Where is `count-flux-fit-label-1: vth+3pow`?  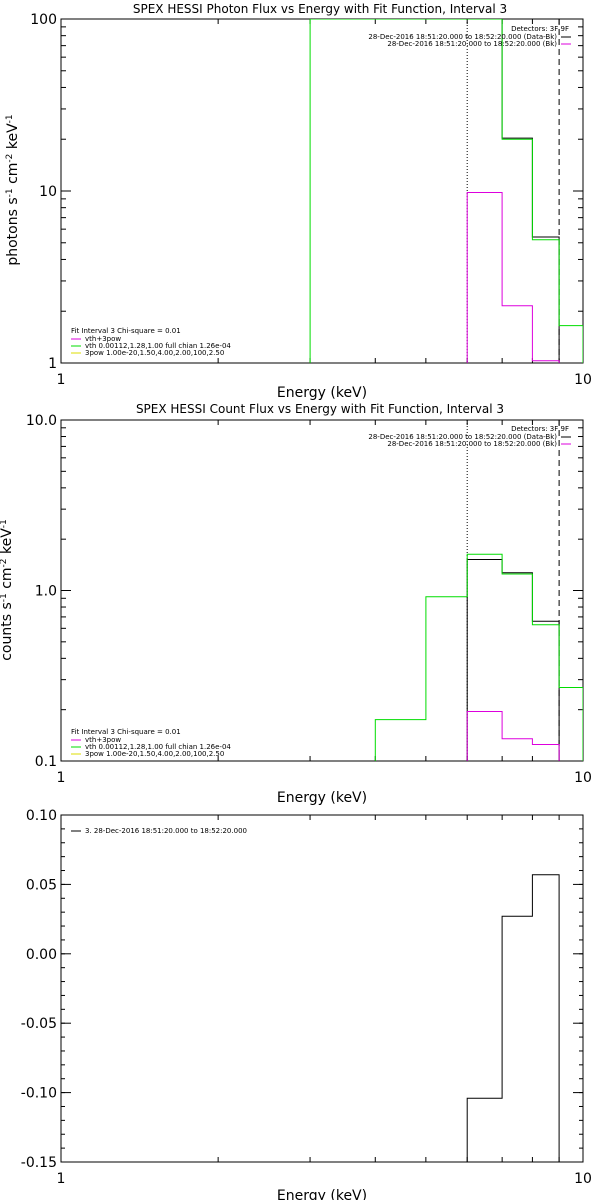 count-flux-fit-label-1: vth+3pow is located at coordinates (103, 740).